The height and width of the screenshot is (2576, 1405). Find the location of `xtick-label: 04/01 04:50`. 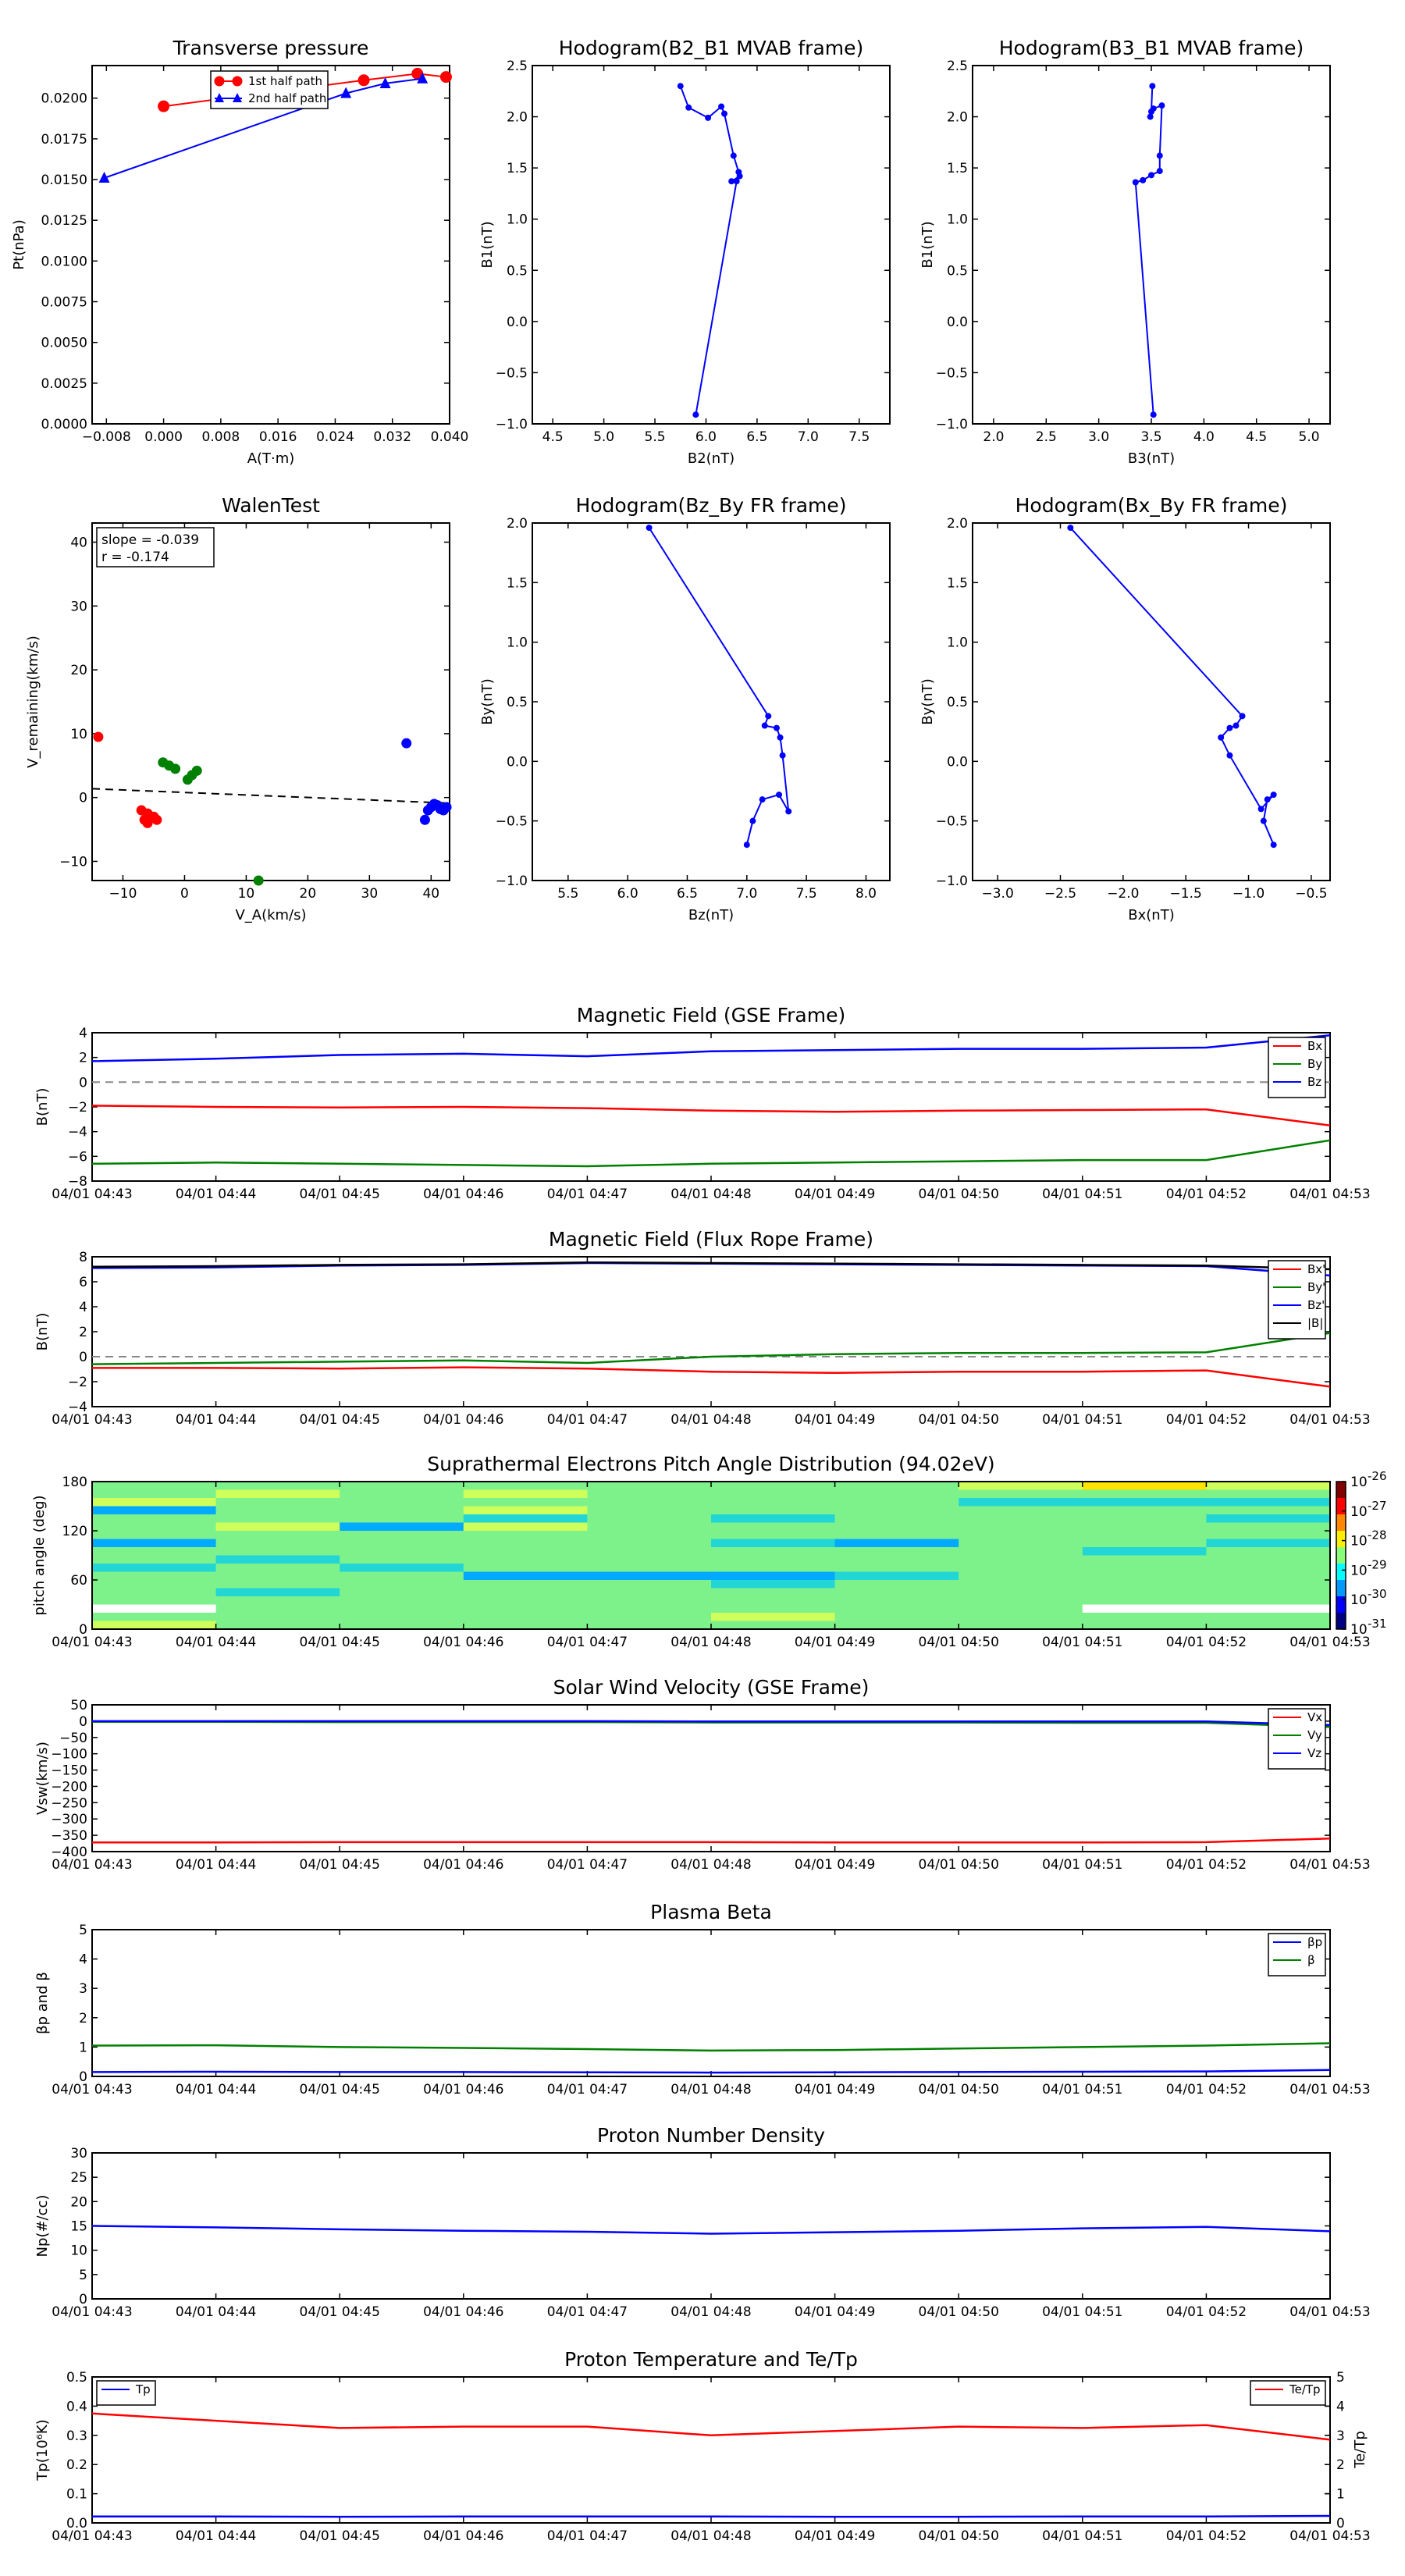

xtick-label: 04/01 04:50 is located at coordinates (959, 2536).